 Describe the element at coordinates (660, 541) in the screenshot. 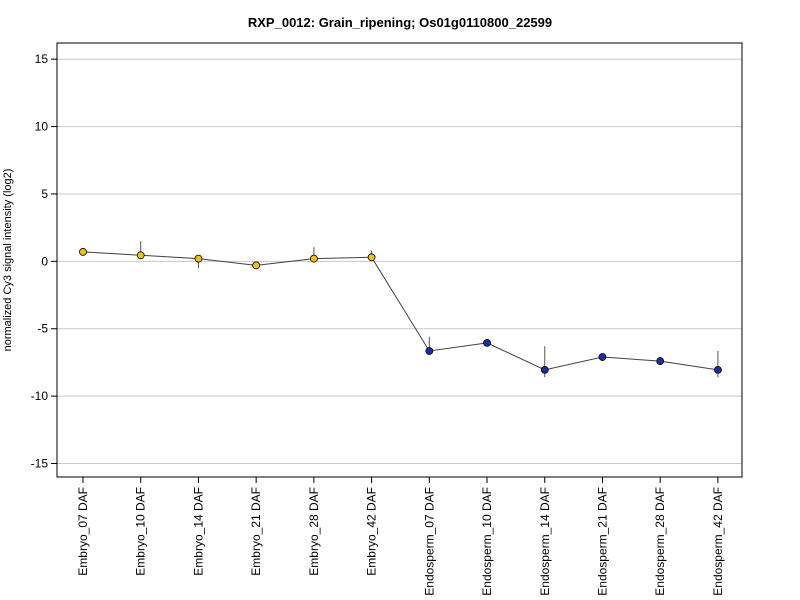

I see `x-tick-label: Endosperm_28 DAF` at that location.